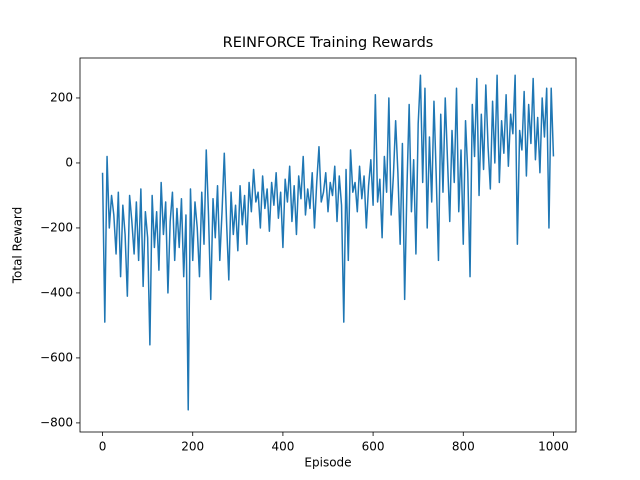 Image resolution: width=640 pixels, height=480 pixels. Describe the element at coordinates (327, 463) in the screenshot. I see `x-axis-label: Episode` at that location.